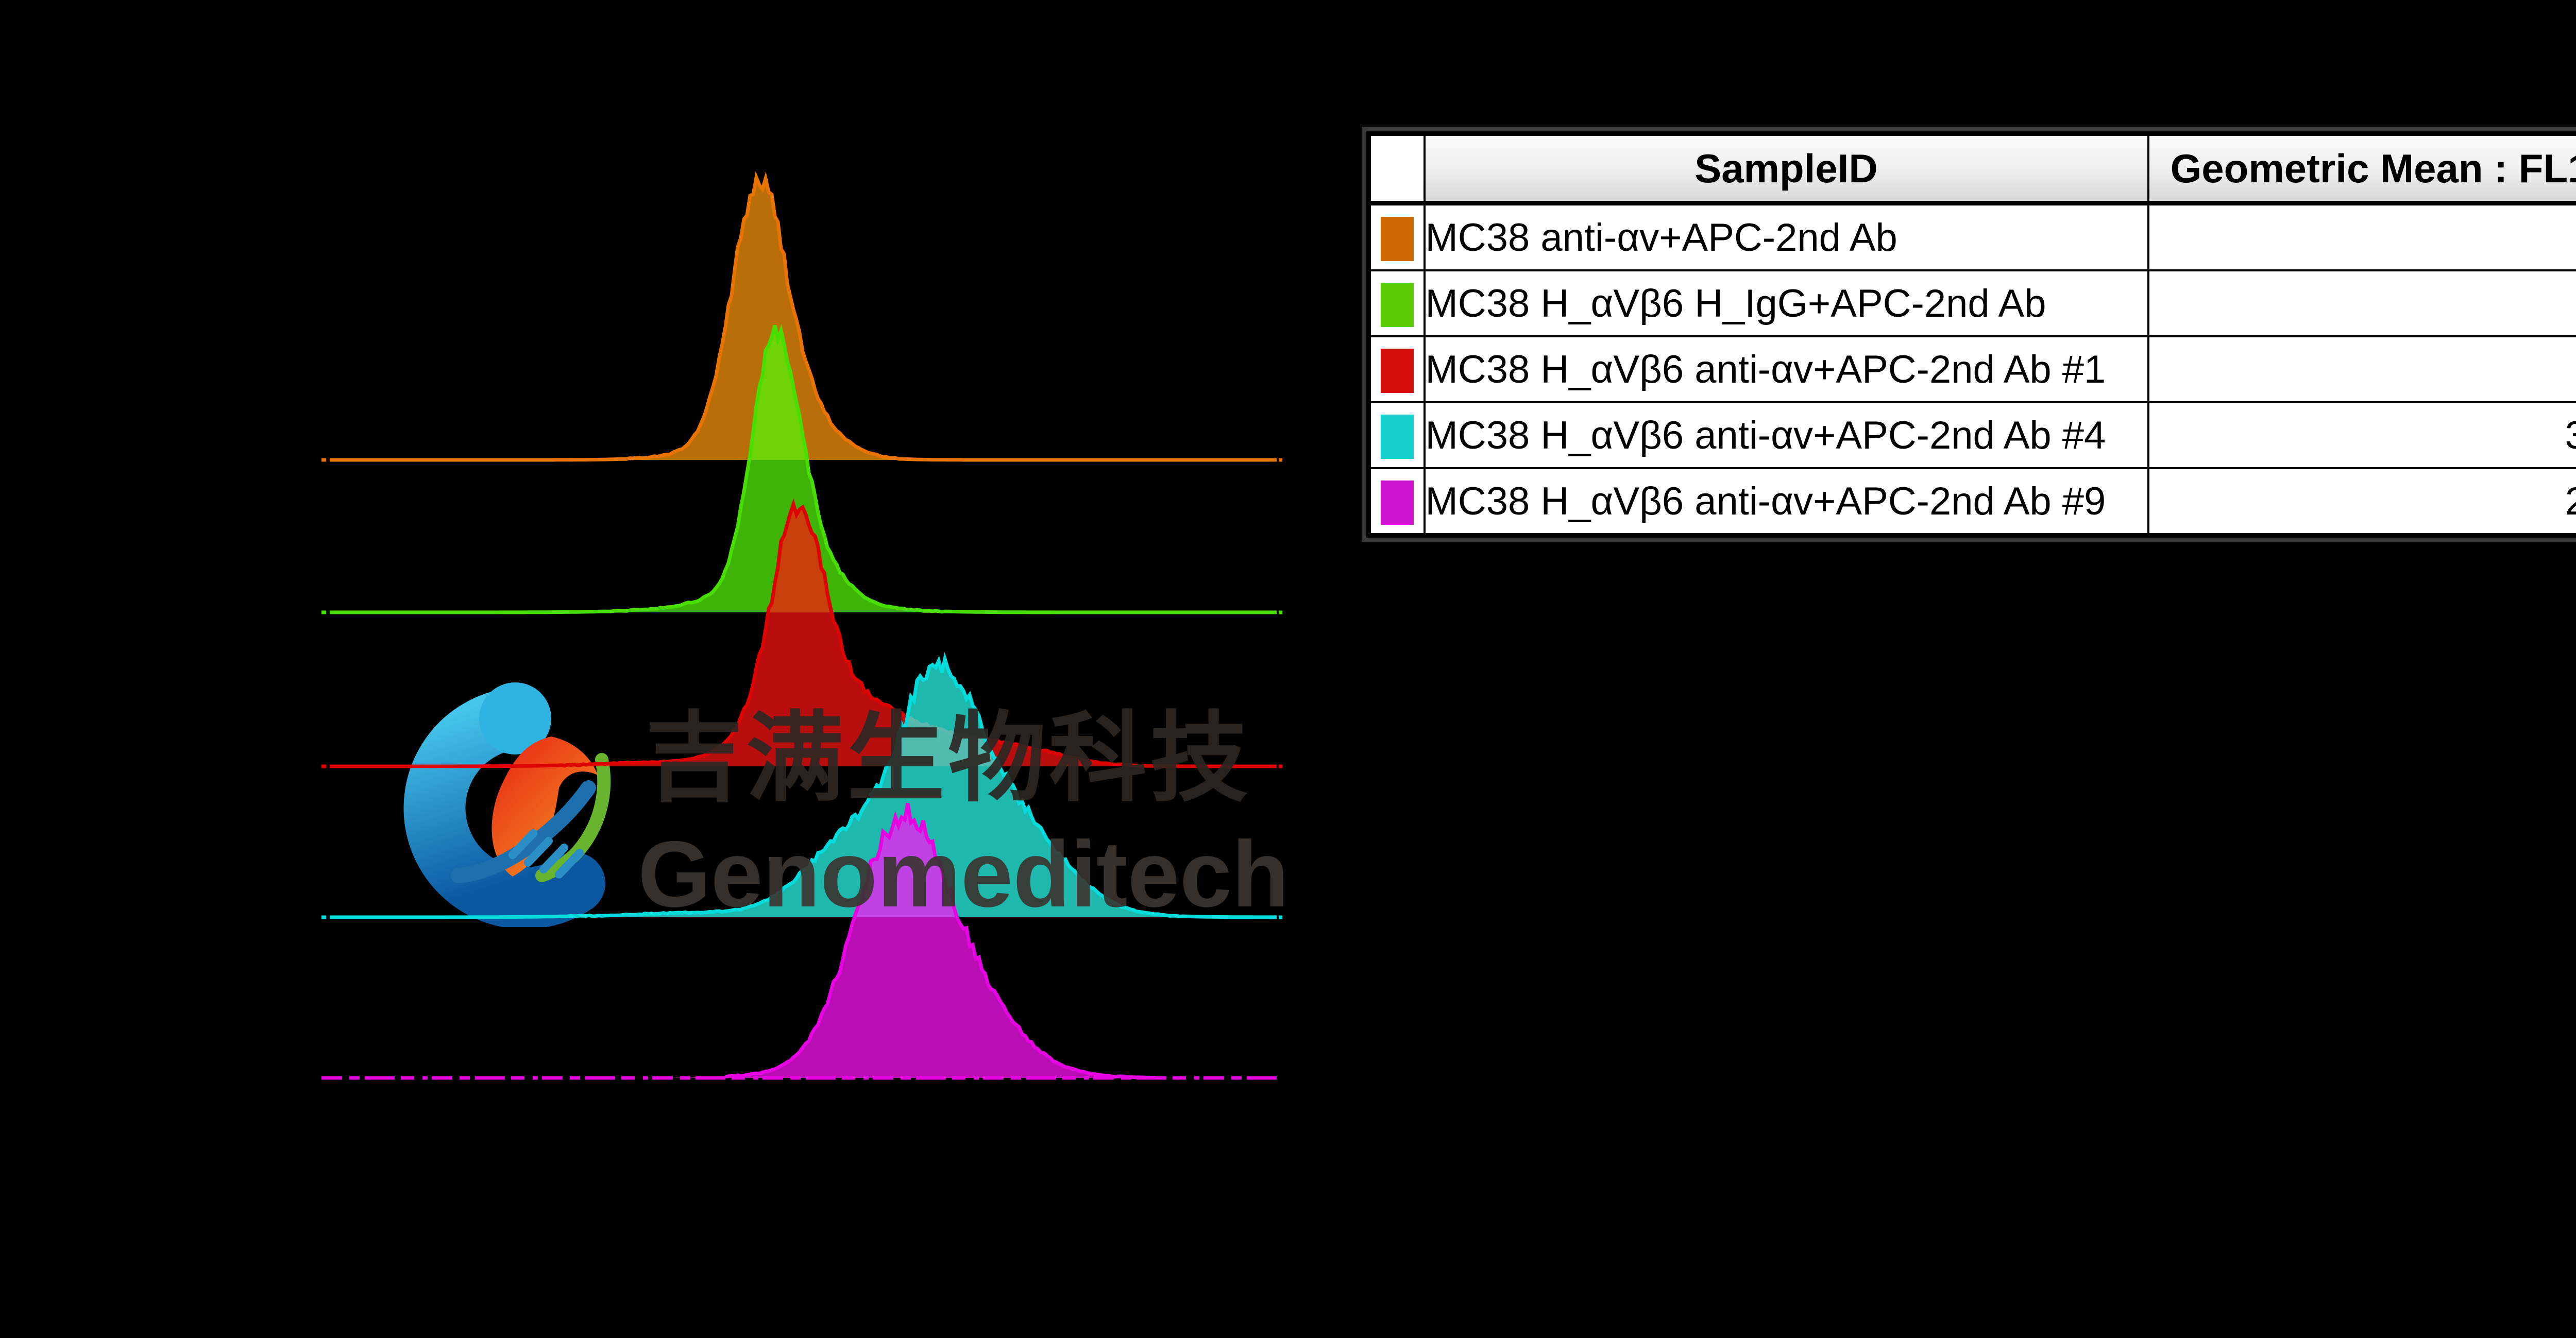  Describe the element at coordinates (1786, 502) in the screenshot. I see `sample-id-cell: MC38 H_αVβ6 anti-αv+APC-2nd Ab #9` at that location.